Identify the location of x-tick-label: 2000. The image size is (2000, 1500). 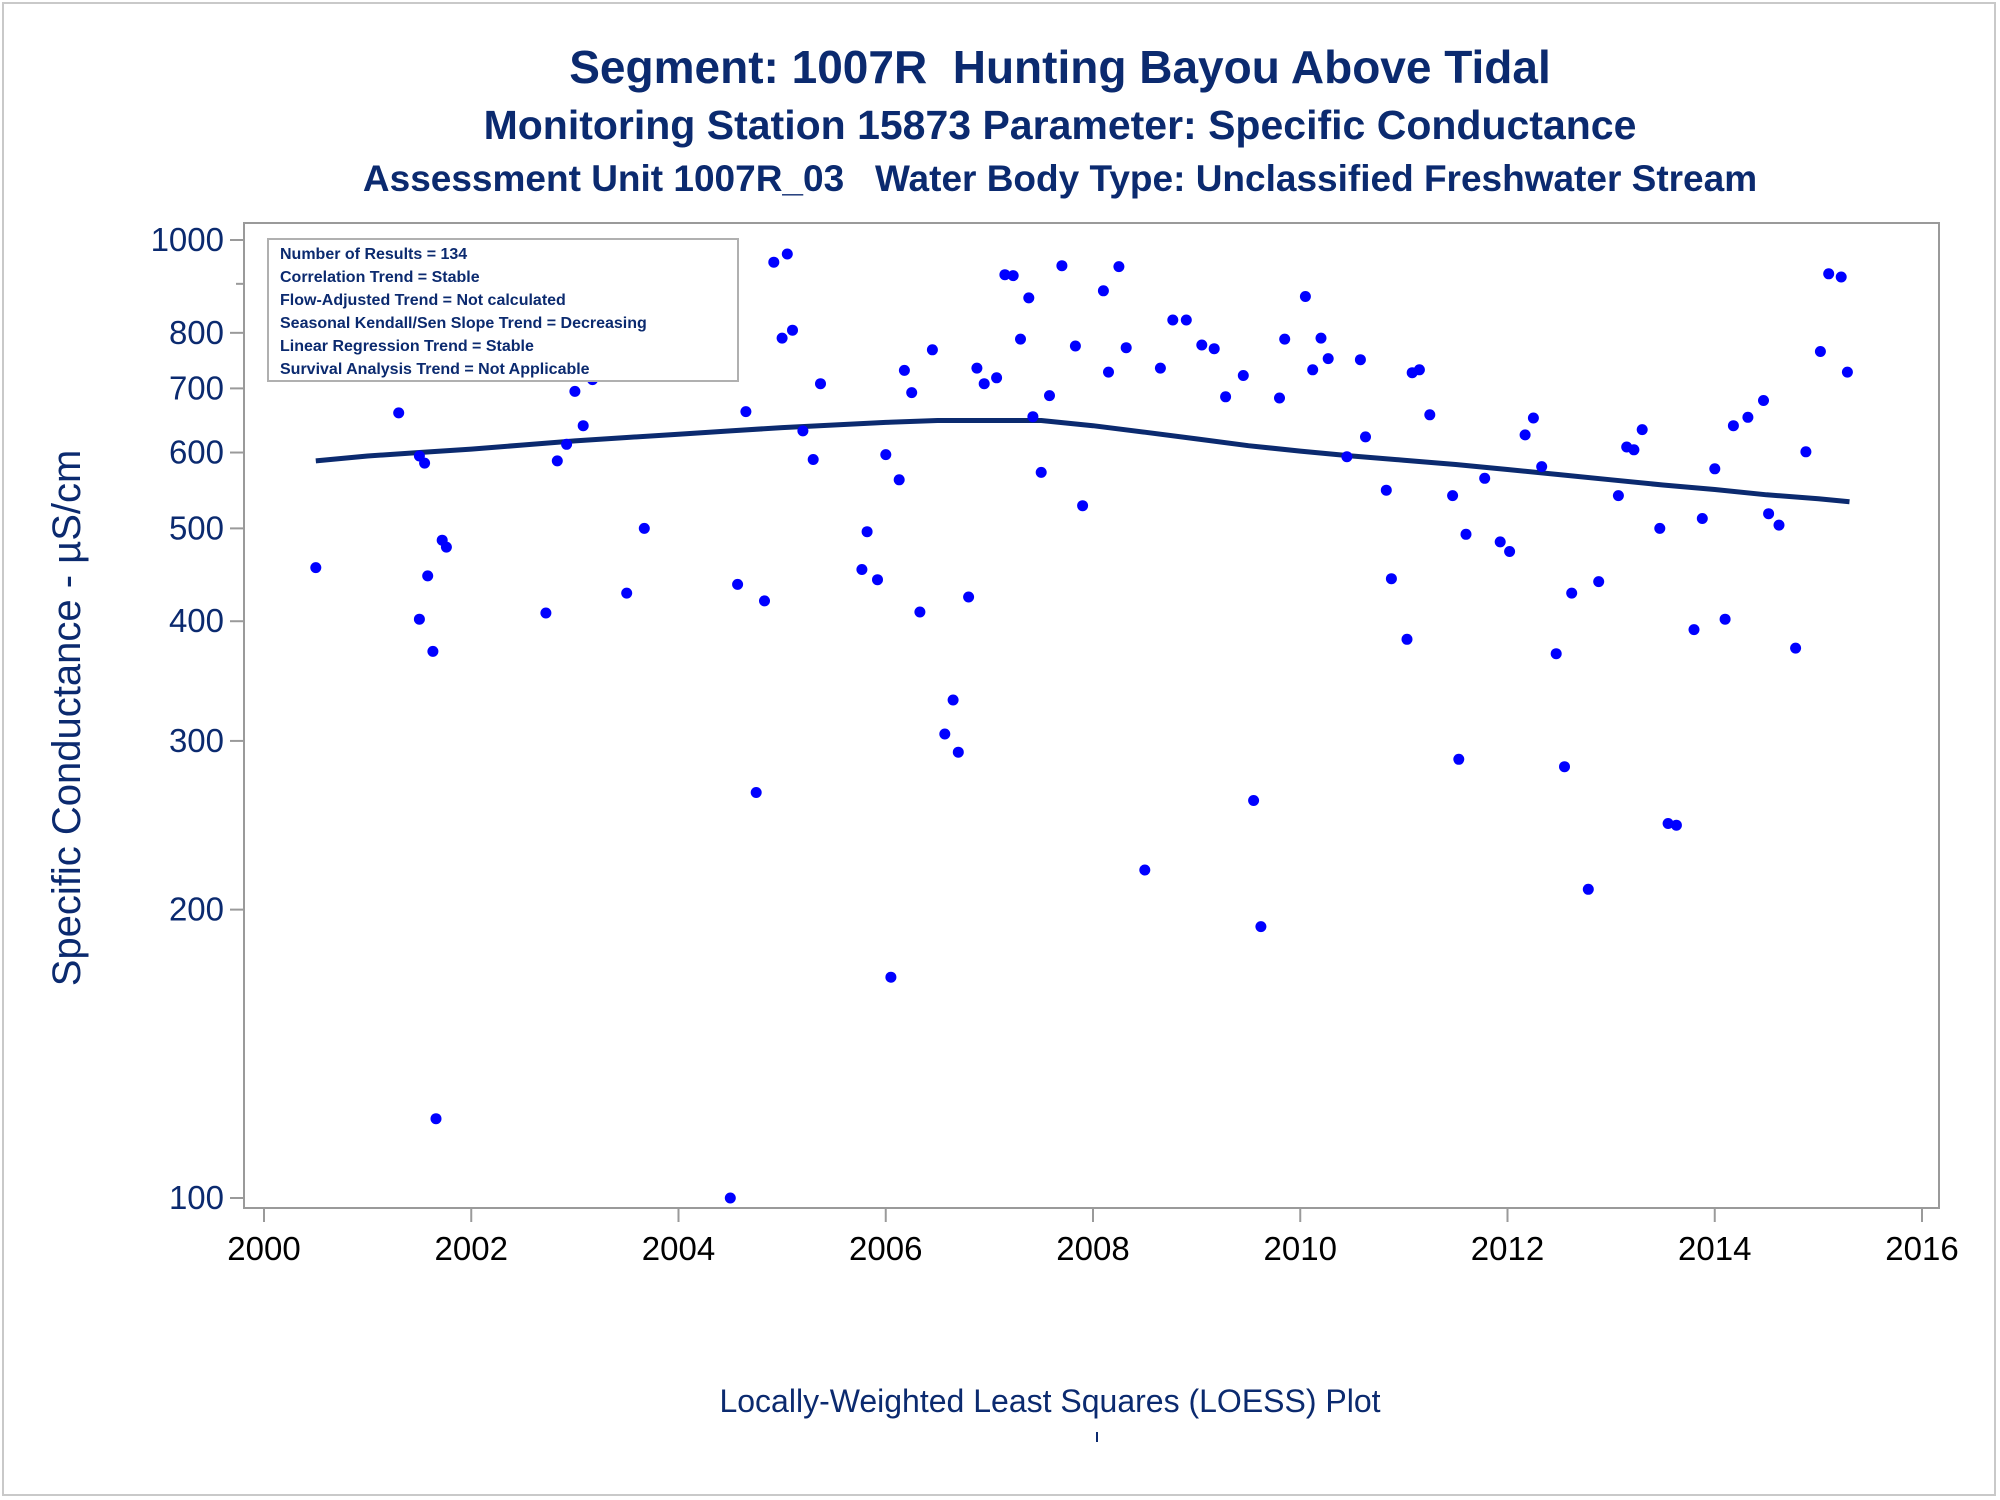
(263, 1248).